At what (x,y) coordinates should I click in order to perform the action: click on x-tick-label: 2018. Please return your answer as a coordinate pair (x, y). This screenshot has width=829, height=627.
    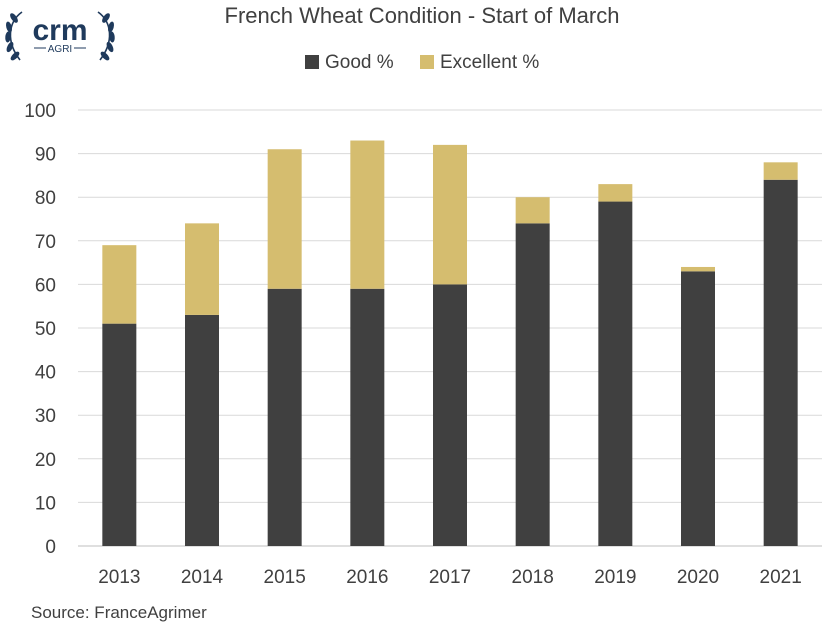
    Looking at the image, I should click on (533, 577).